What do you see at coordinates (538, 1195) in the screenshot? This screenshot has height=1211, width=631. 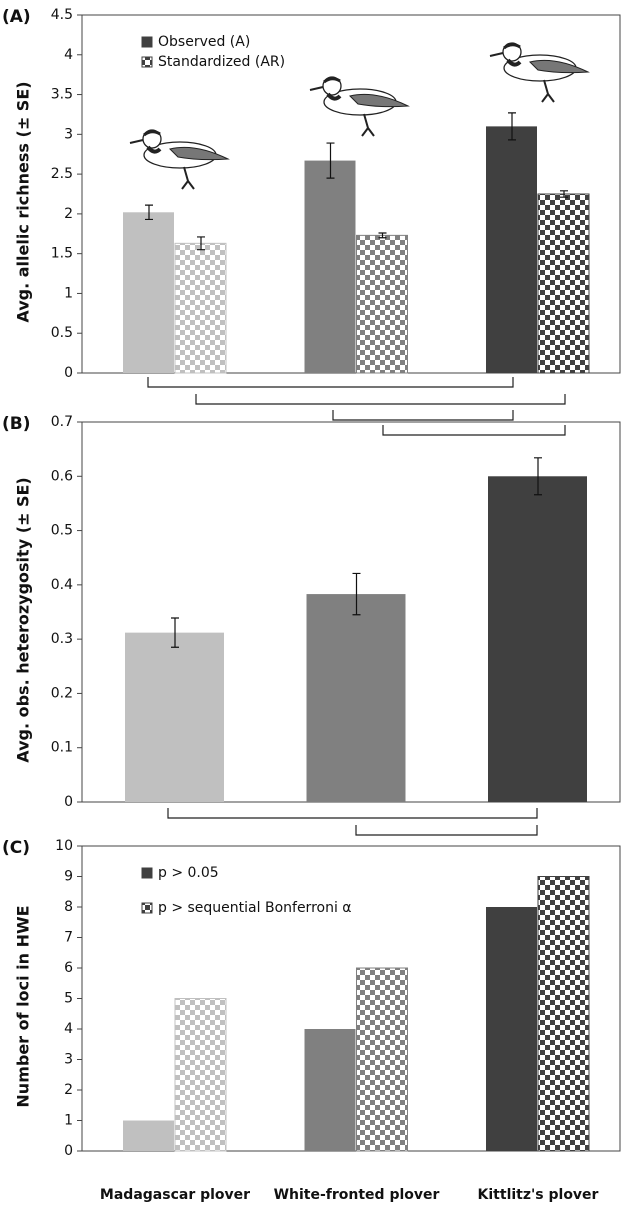 I see `x-tick-label: Kittlitz's plover` at bounding box center [538, 1195].